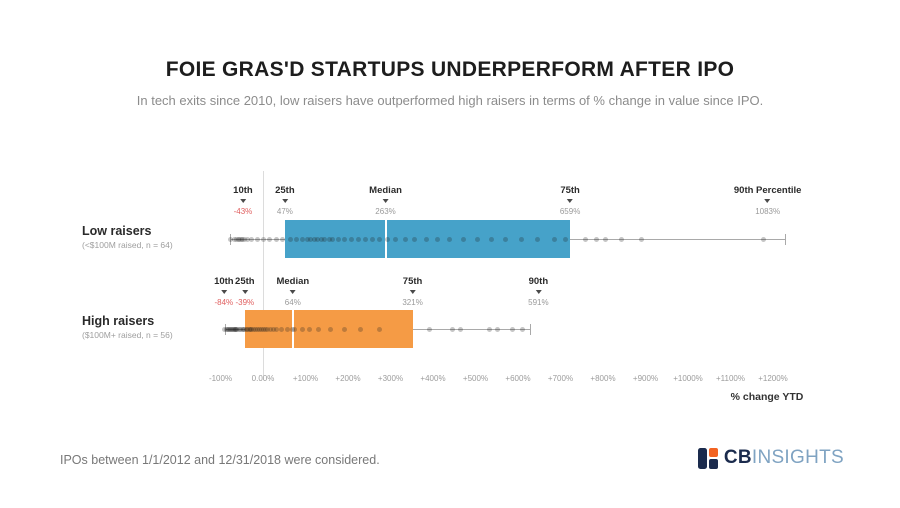 The width and height of the screenshot is (900, 508). I want to click on percentile-marker: 90th Percentile 1083%, so click(768, 200).